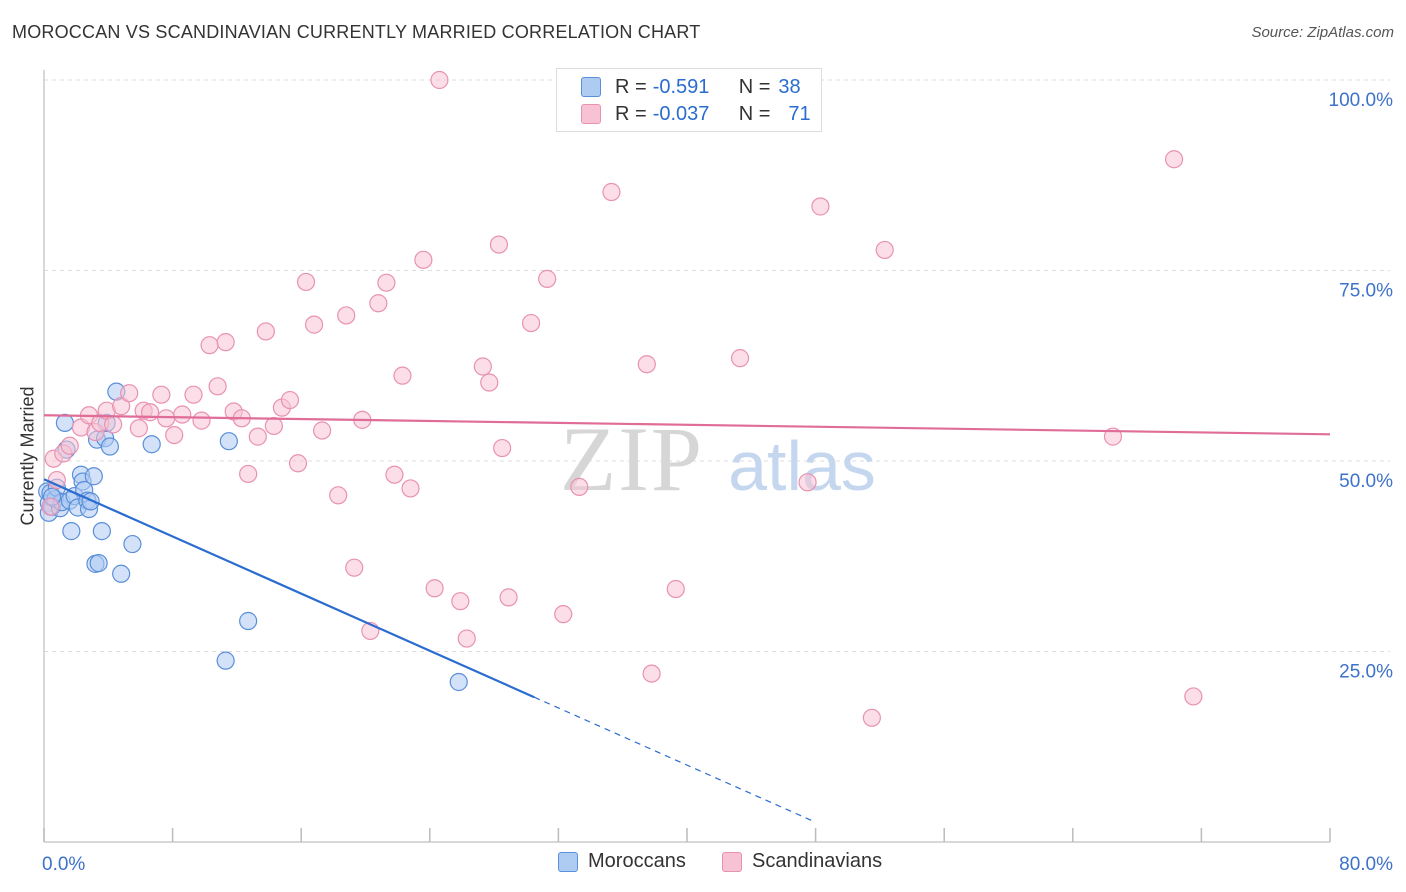  What do you see at coordinates (1361, 100) in the screenshot?
I see `y-tick-label: 100.0%` at bounding box center [1361, 100].